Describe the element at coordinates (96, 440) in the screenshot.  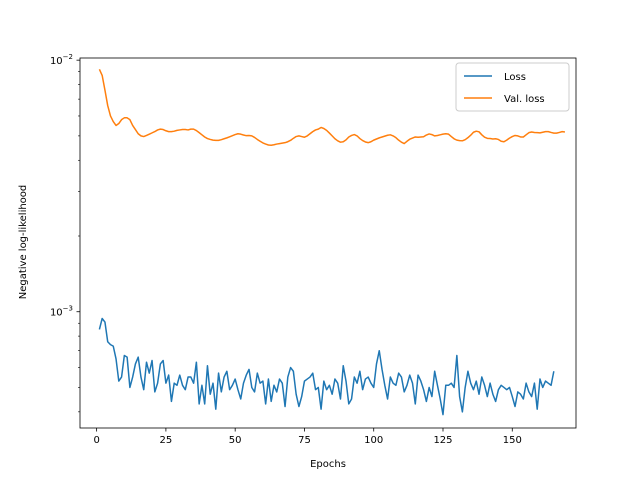
I see `x-tick-label: 0` at that location.